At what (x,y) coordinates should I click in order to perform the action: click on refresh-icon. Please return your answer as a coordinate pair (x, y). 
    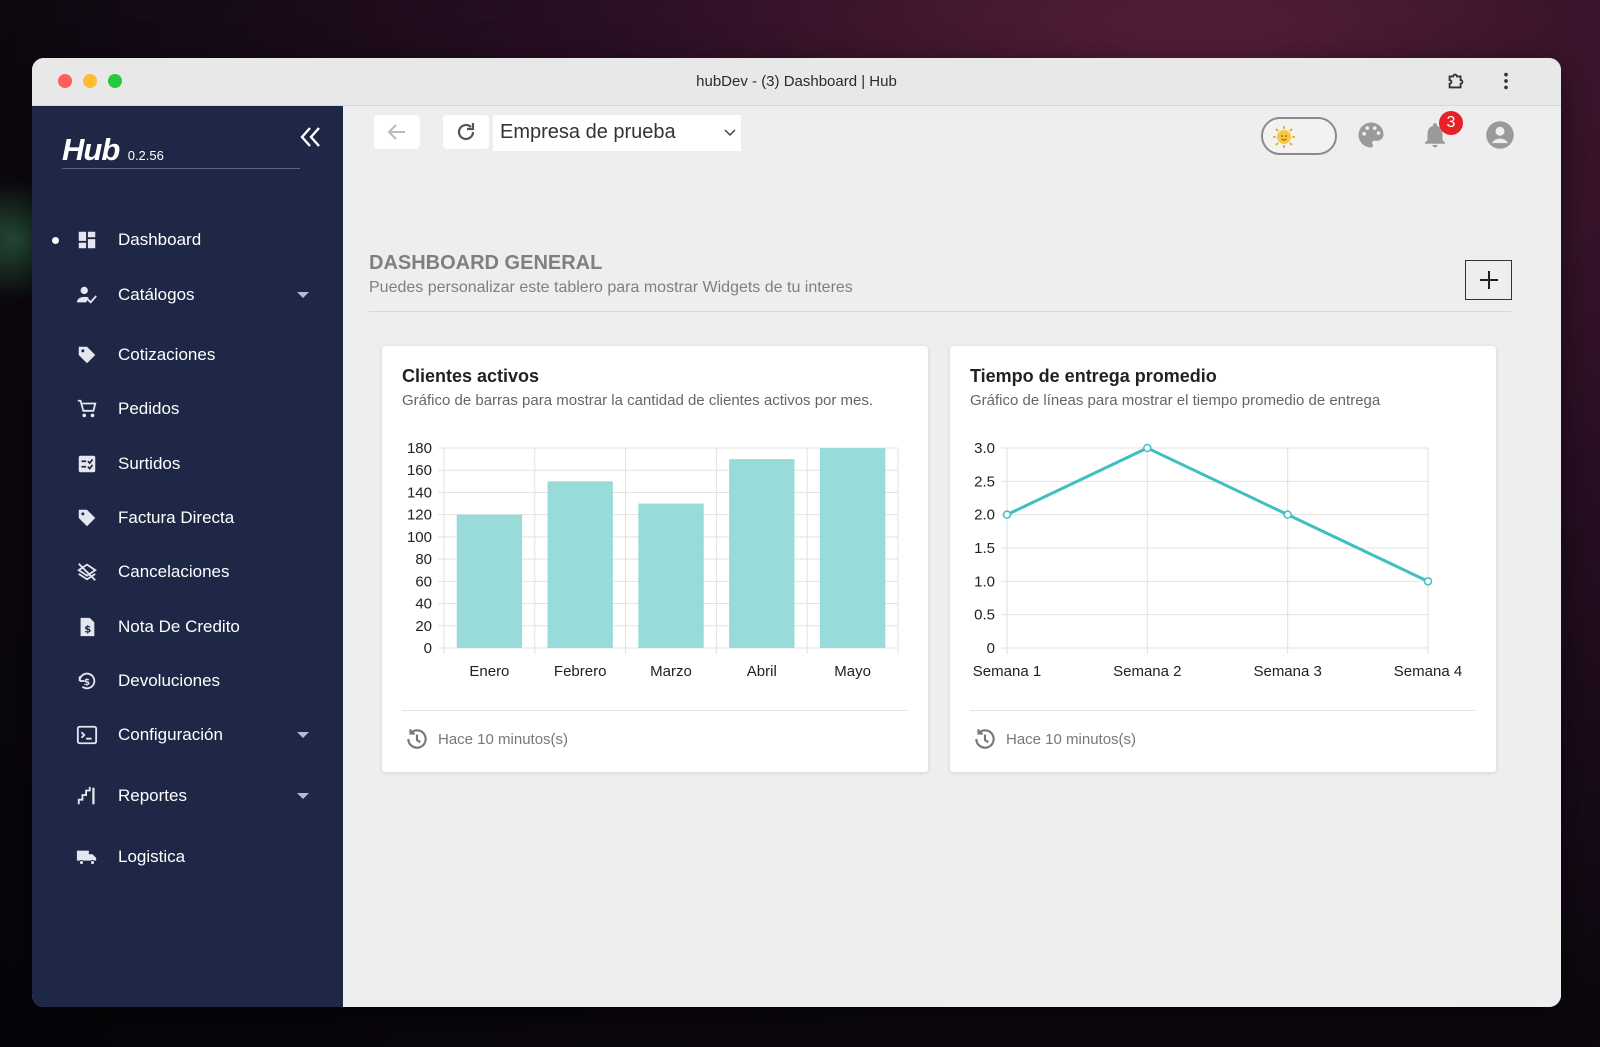
    Looking at the image, I should click on (466, 132).